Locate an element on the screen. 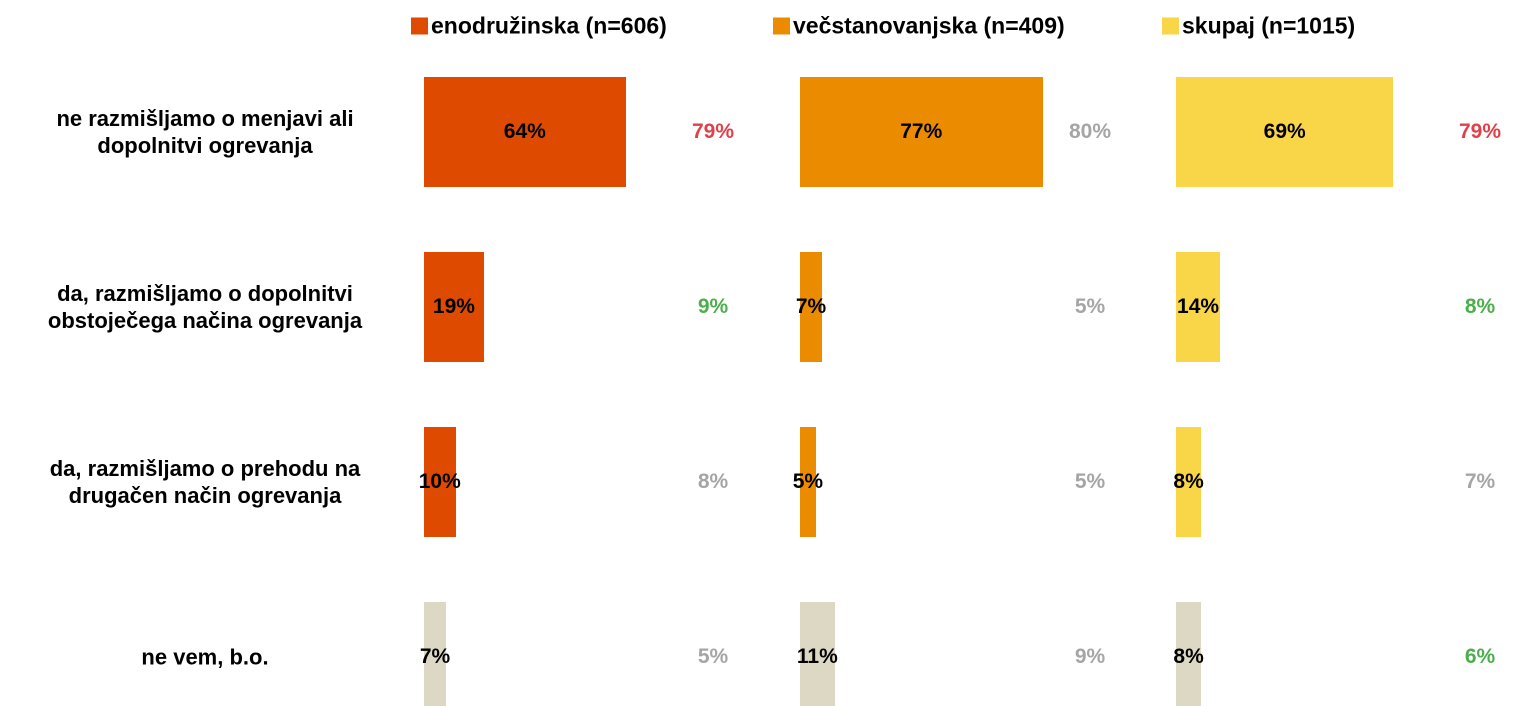 The width and height of the screenshot is (1513, 706). comparison-label: 7% is located at coordinates (1480, 481).